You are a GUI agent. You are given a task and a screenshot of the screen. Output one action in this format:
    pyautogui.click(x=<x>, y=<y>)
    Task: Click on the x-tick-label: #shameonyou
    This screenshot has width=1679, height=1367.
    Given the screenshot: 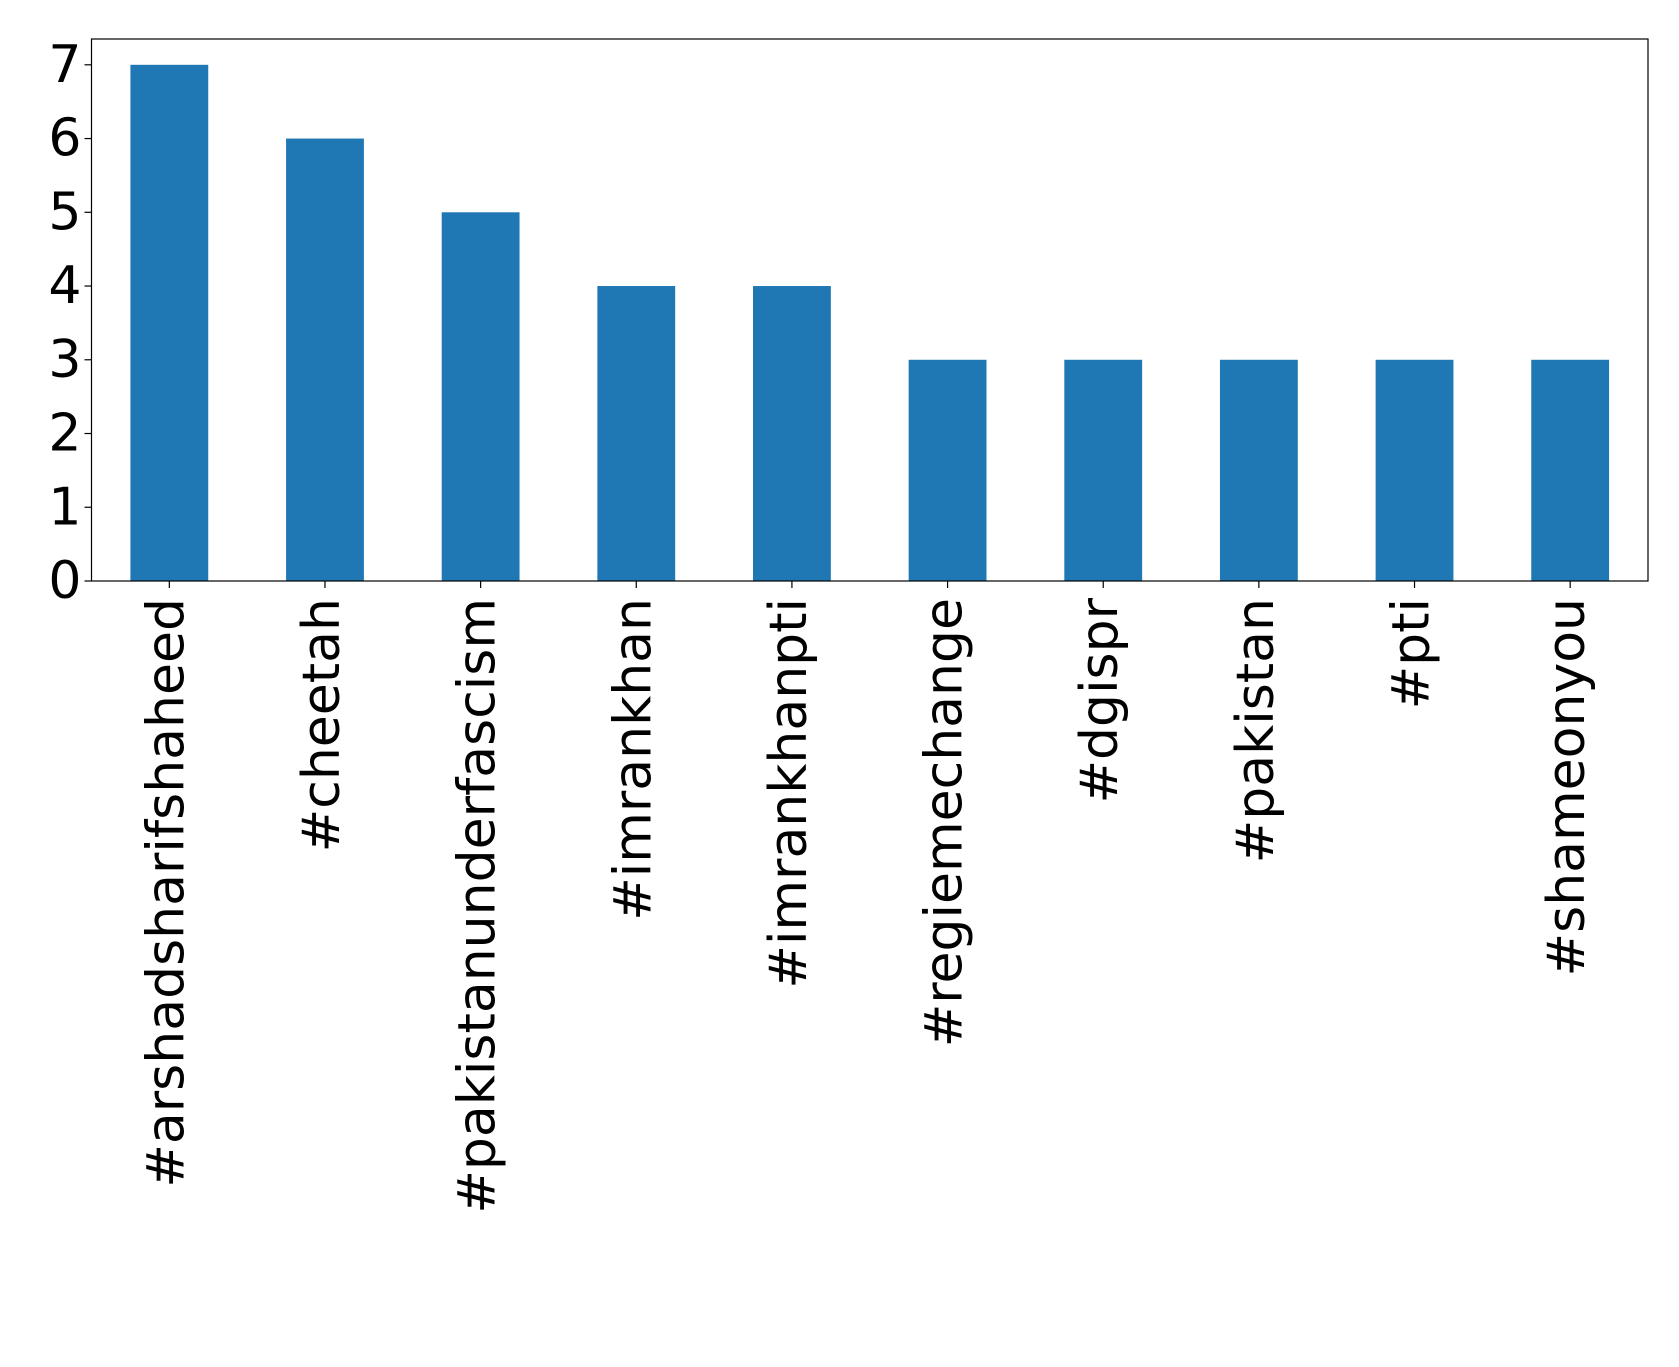 What is the action you would take?
    pyautogui.click(x=1567, y=787)
    